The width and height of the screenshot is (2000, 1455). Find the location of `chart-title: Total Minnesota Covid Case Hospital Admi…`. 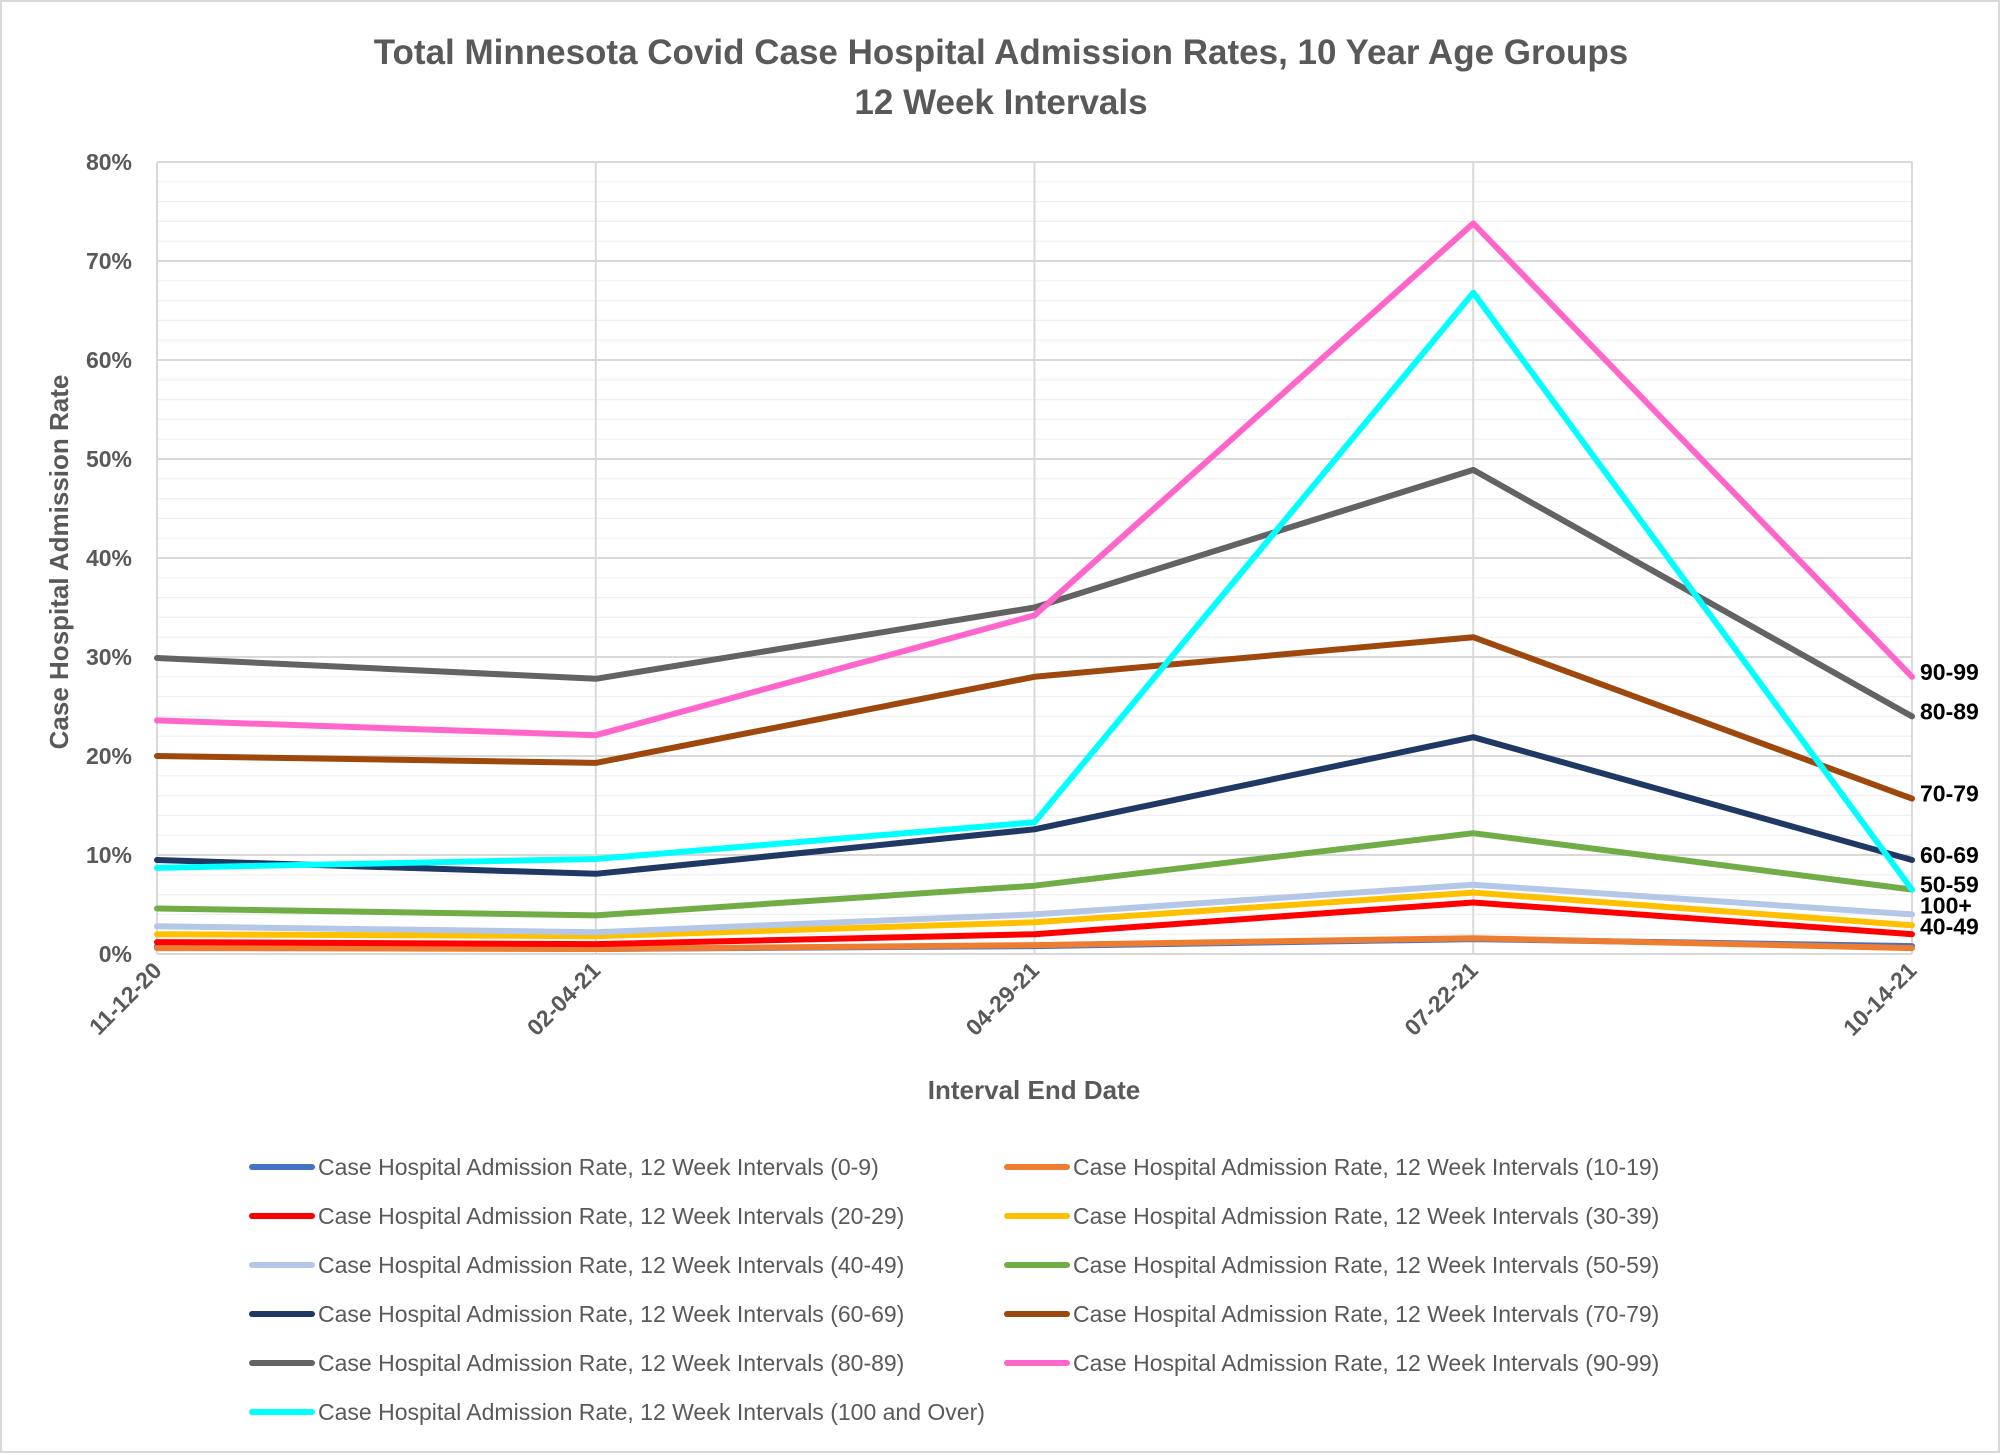

chart-title: Total Minnesota Covid Case Hospital Admi… is located at coordinates (1001, 52).